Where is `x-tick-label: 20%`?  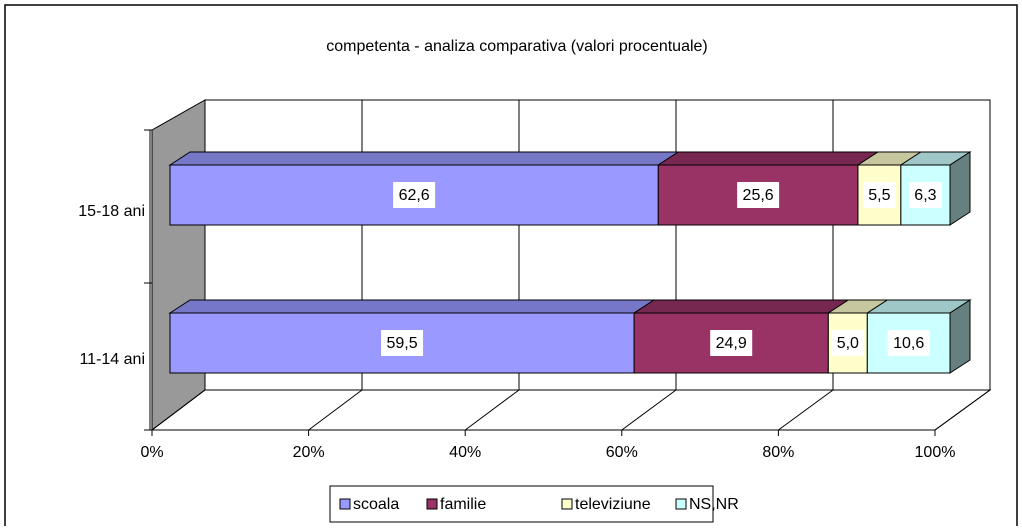
x-tick-label: 20% is located at coordinates (309, 452).